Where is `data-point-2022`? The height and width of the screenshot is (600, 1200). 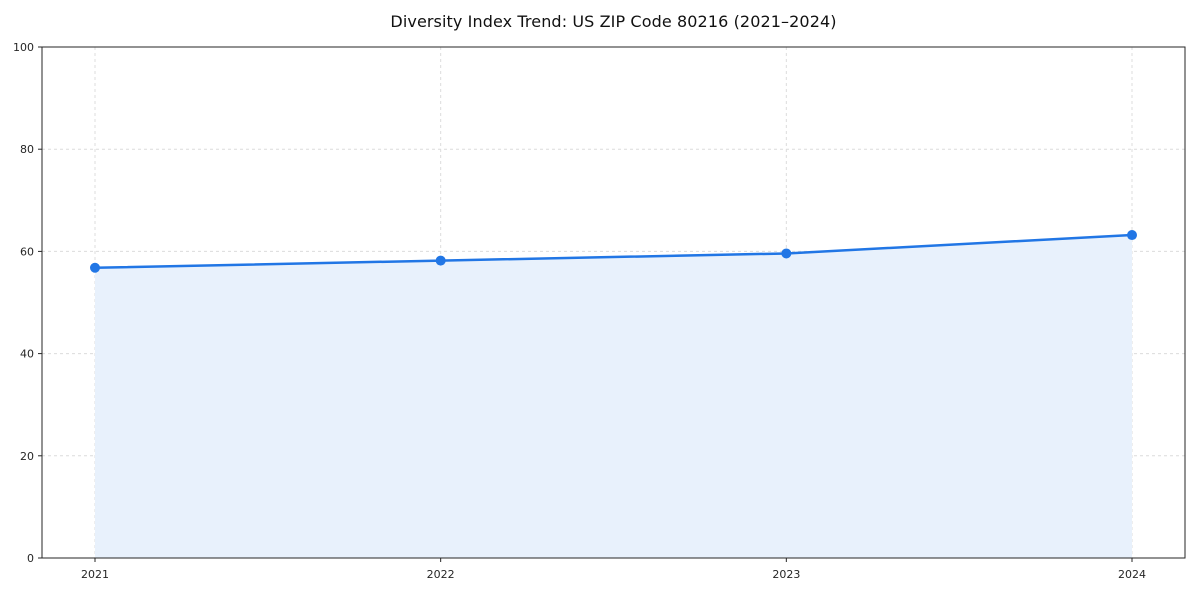
data-point-2022 is located at coordinates (440, 260).